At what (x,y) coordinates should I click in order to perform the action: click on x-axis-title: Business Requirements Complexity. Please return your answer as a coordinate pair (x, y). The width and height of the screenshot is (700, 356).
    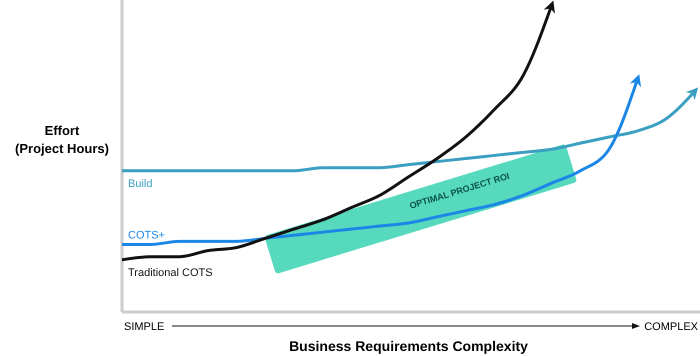
    Looking at the image, I should click on (408, 346).